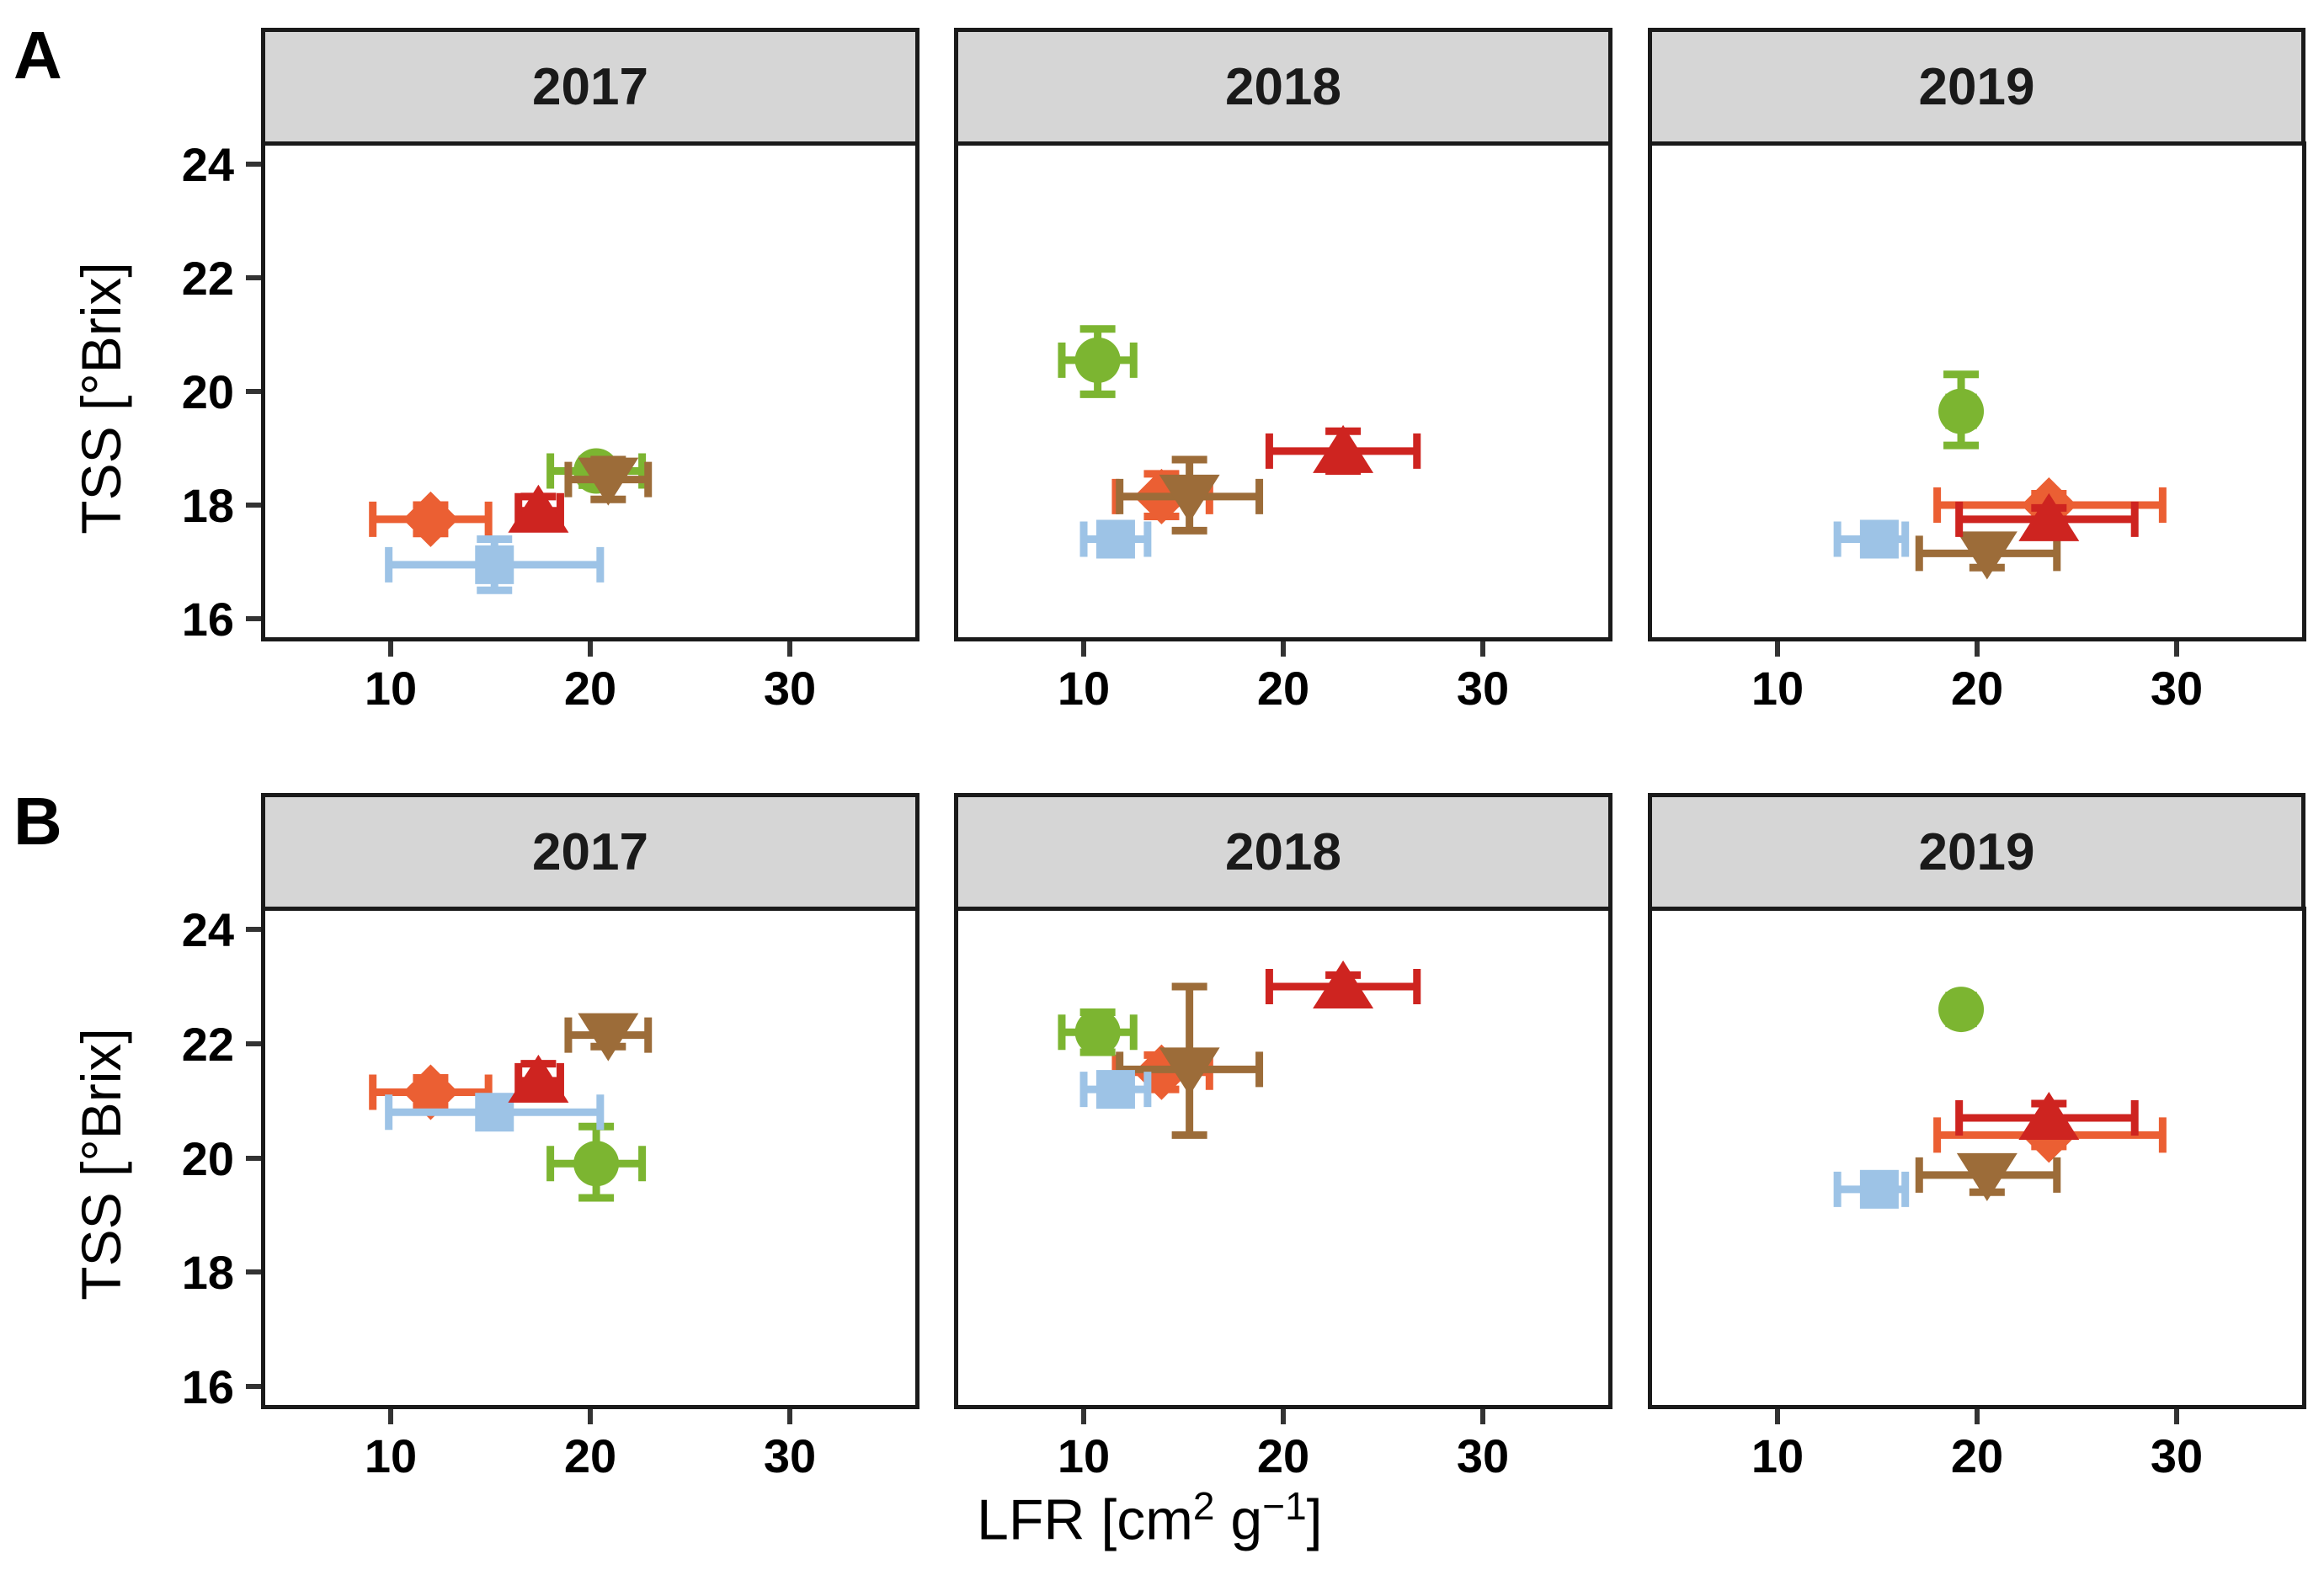 This screenshot has width=2324, height=1575. I want to click on facet-strip-label: 2018, so click(1283, 86).